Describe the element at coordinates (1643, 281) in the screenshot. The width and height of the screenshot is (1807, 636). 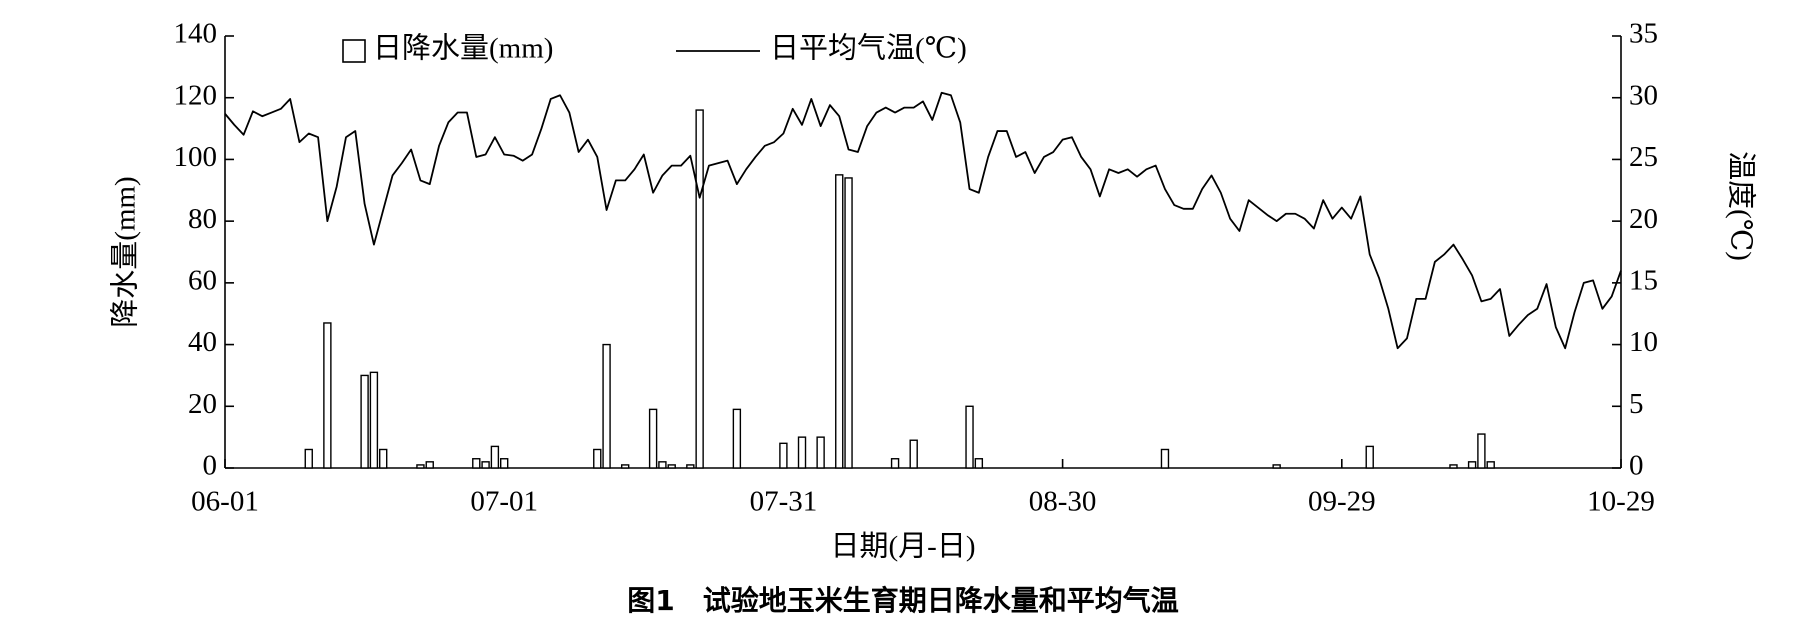
I see `y2-tick-label: 15` at that location.